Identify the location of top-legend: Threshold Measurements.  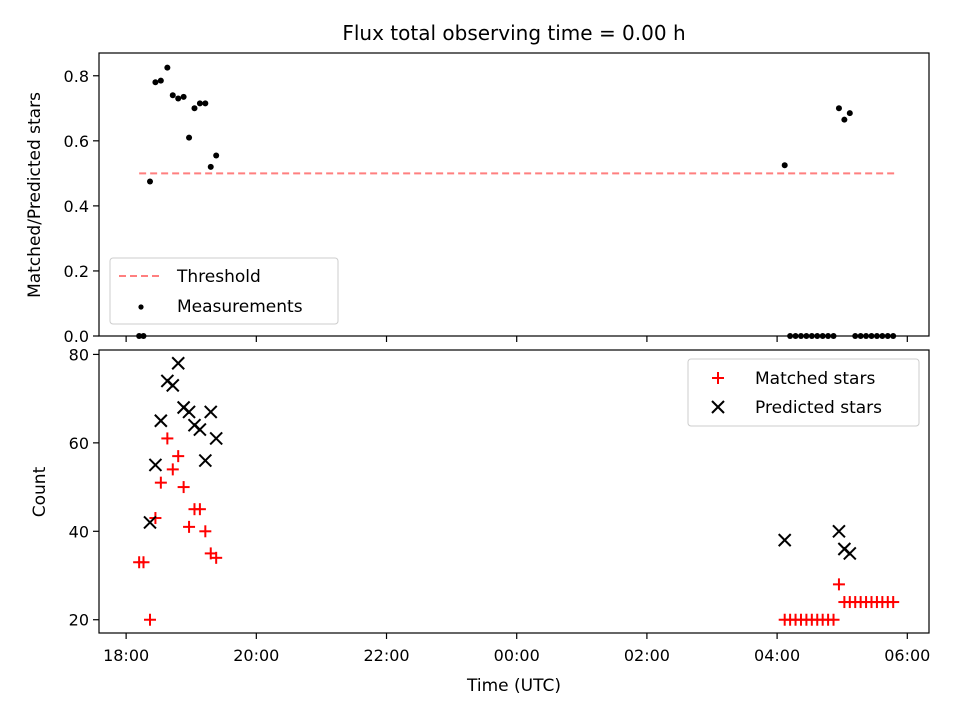
(224, 291).